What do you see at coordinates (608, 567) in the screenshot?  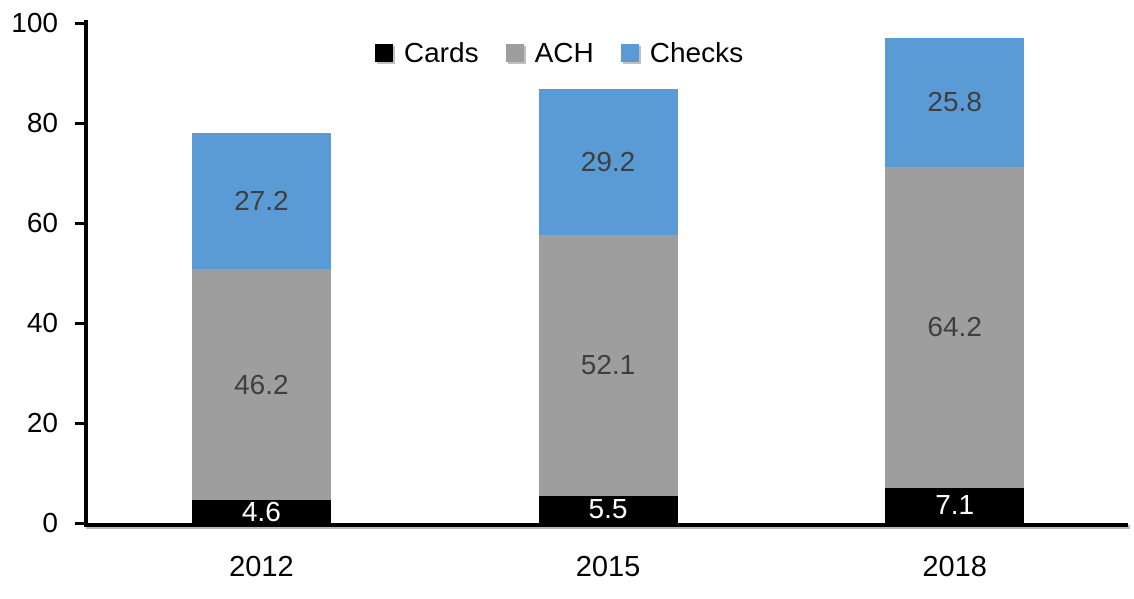 I see `x-axis-category-label-2015: 2015` at bounding box center [608, 567].